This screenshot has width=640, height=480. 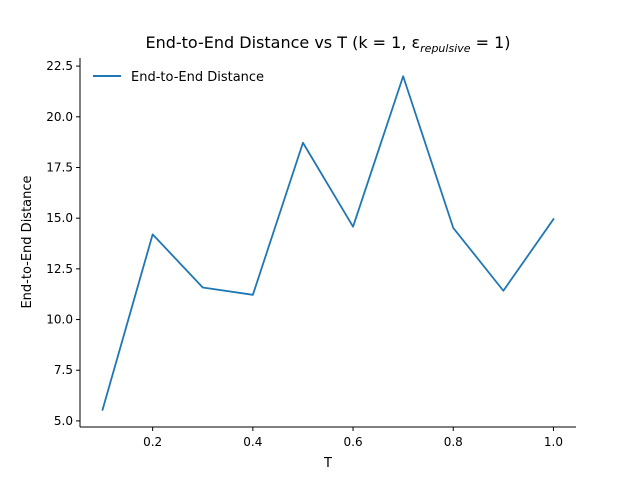 I want to click on y-tick-label: 15.0, so click(x=59, y=218).